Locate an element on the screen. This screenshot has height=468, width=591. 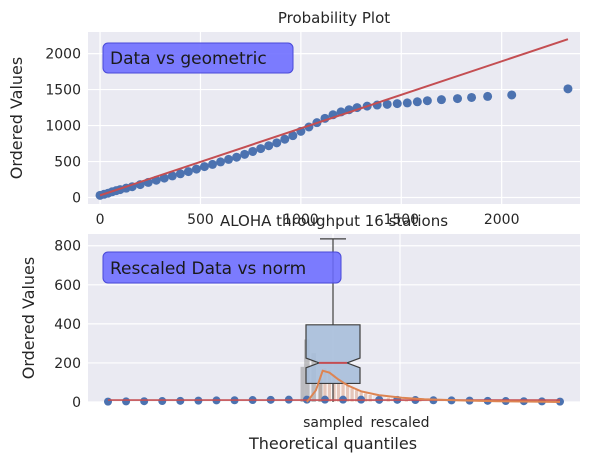
top-chart-title: Probability Plot is located at coordinates (334, 18).